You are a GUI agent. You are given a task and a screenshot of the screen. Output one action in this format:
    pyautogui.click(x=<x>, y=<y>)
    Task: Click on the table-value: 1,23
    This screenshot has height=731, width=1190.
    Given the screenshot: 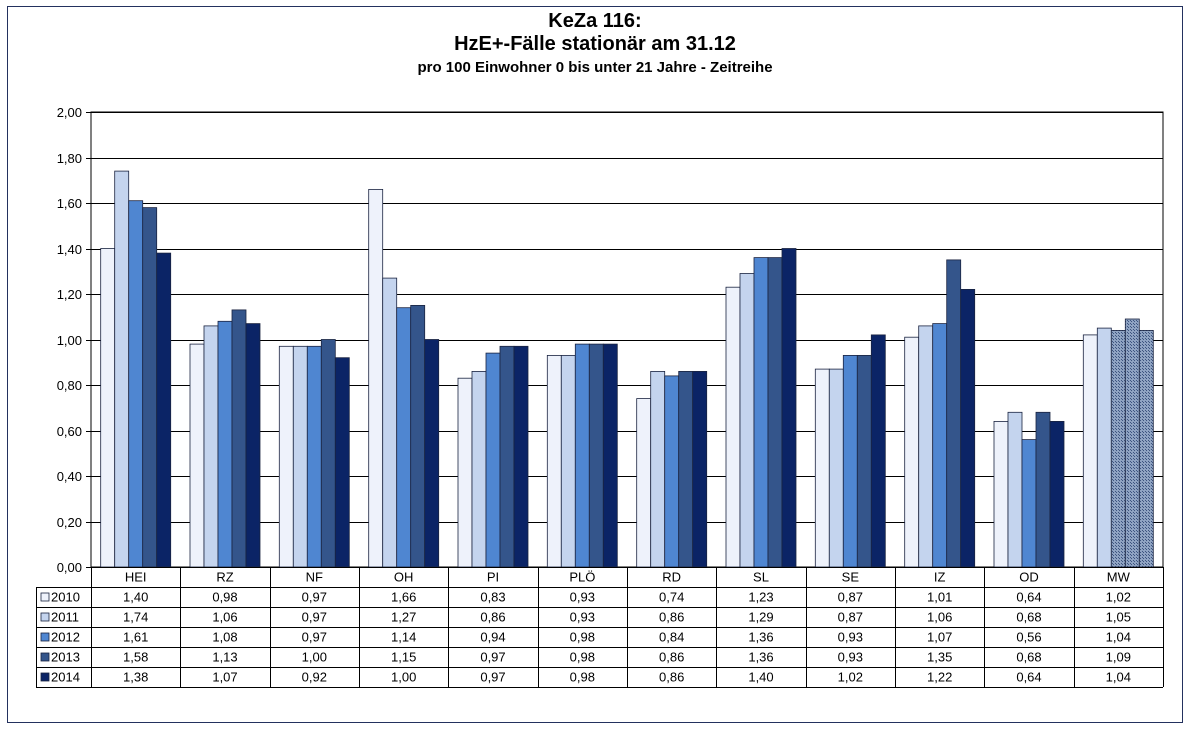 What is the action you would take?
    pyautogui.click(x=760, y=597)
    